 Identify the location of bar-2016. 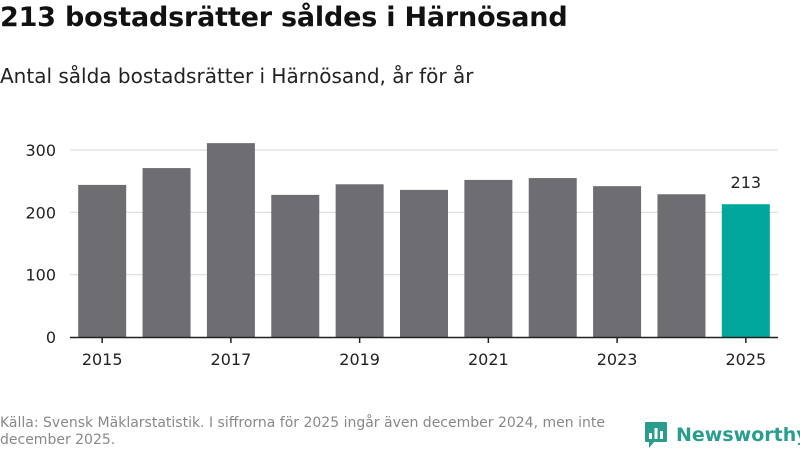
(166, 252).